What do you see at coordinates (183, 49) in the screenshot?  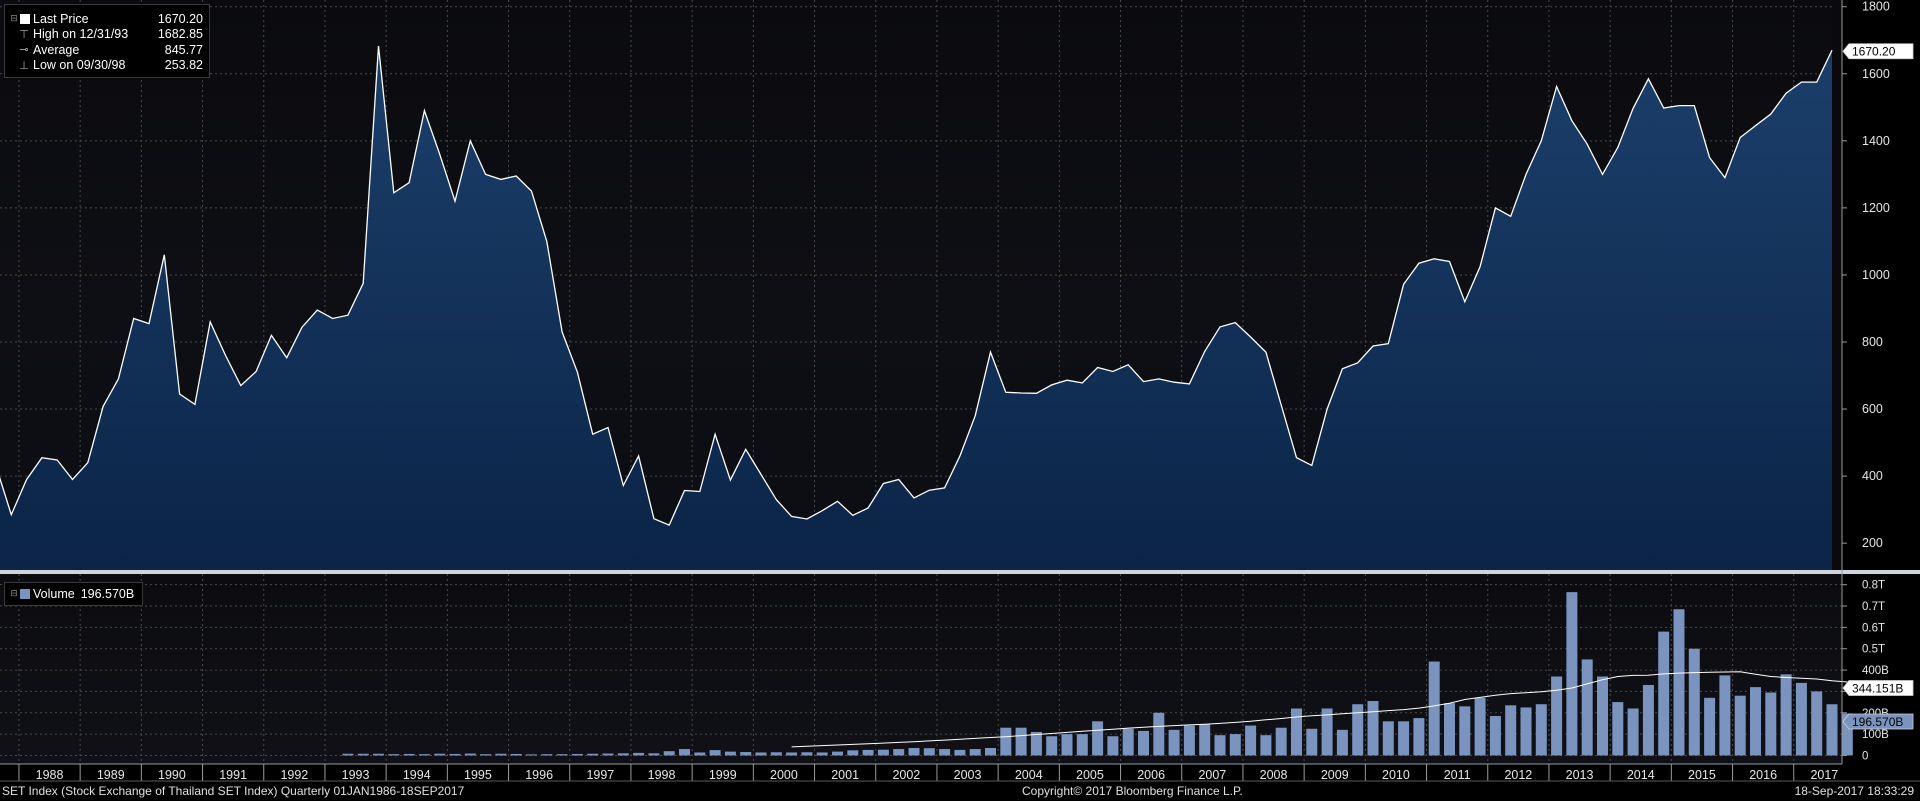 I see `legend-value: 845.77` at bounding box center [183, 49].